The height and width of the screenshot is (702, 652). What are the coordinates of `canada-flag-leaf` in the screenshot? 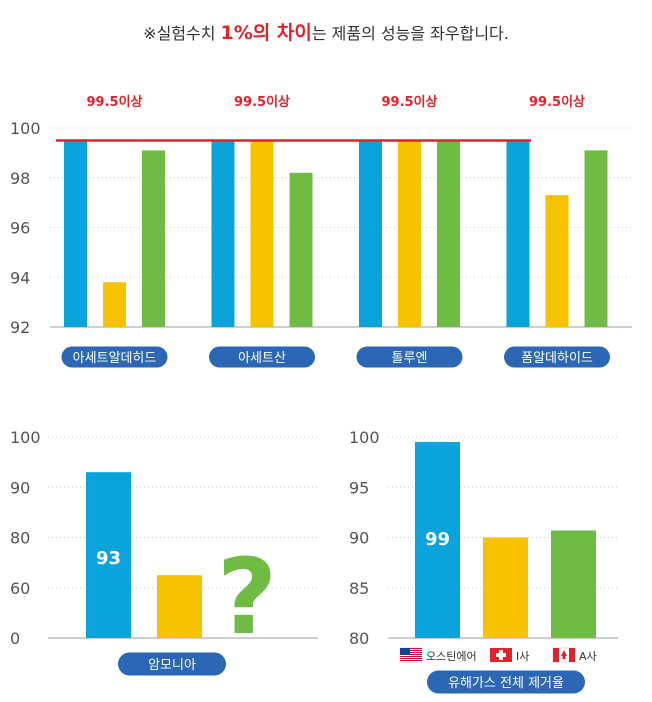 It's located at (564, 654).